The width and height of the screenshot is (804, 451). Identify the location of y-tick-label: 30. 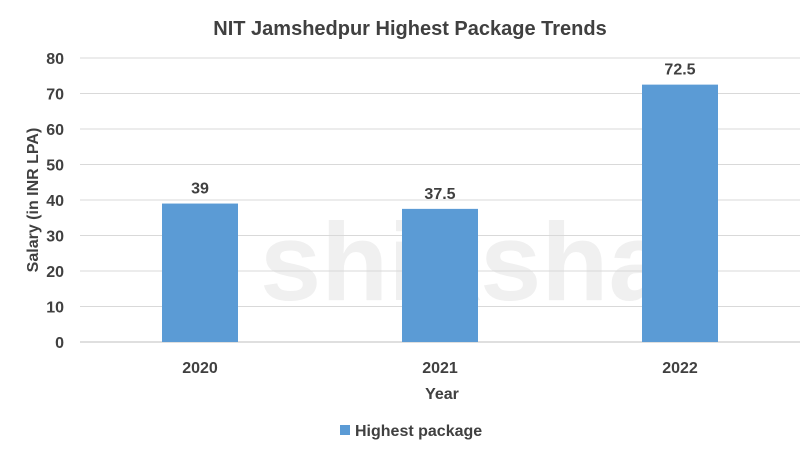
(55, 237).